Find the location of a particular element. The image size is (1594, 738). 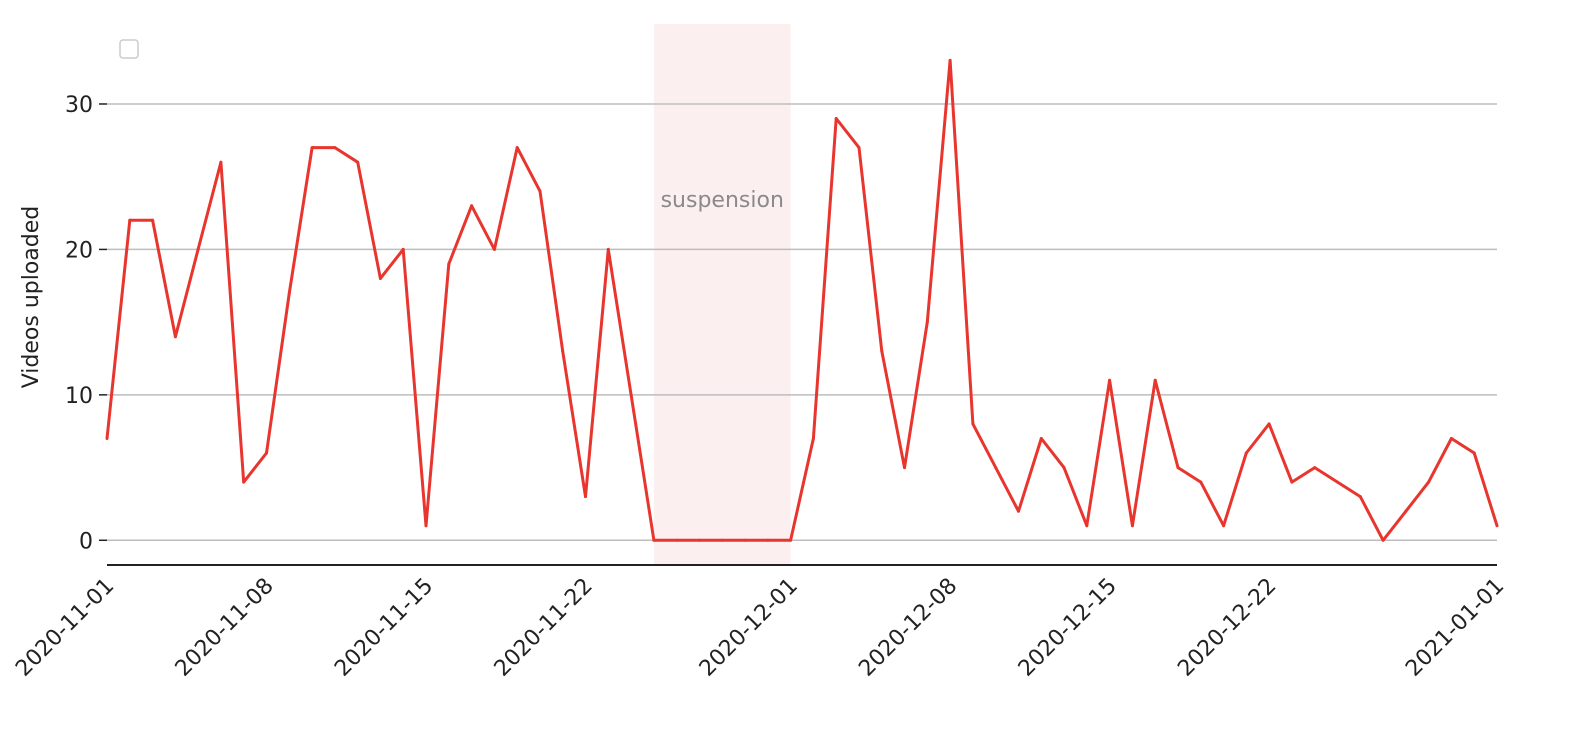

legend-box is located at coordinates (129, 49).